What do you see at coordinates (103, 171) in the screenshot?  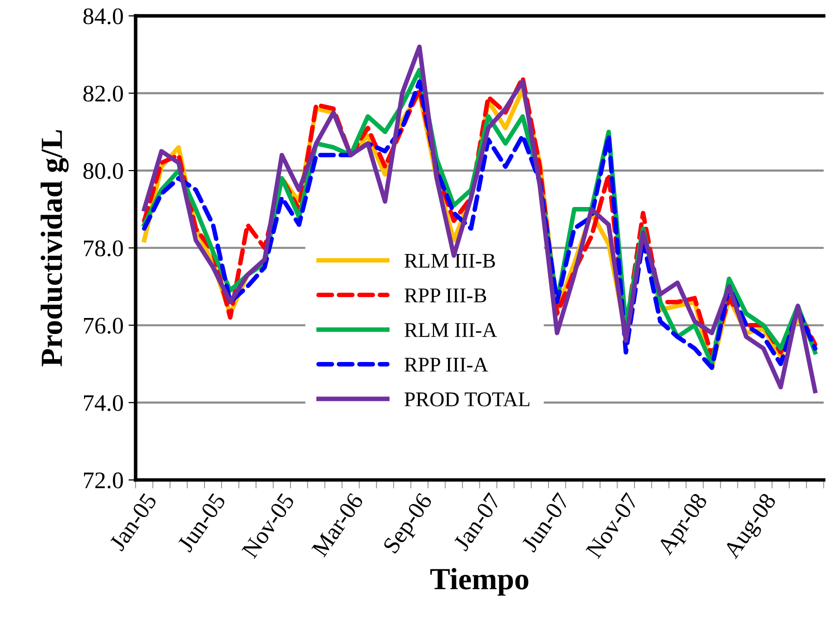 I see `y-tick-label: 80.0` at bounding box center [103, 171].